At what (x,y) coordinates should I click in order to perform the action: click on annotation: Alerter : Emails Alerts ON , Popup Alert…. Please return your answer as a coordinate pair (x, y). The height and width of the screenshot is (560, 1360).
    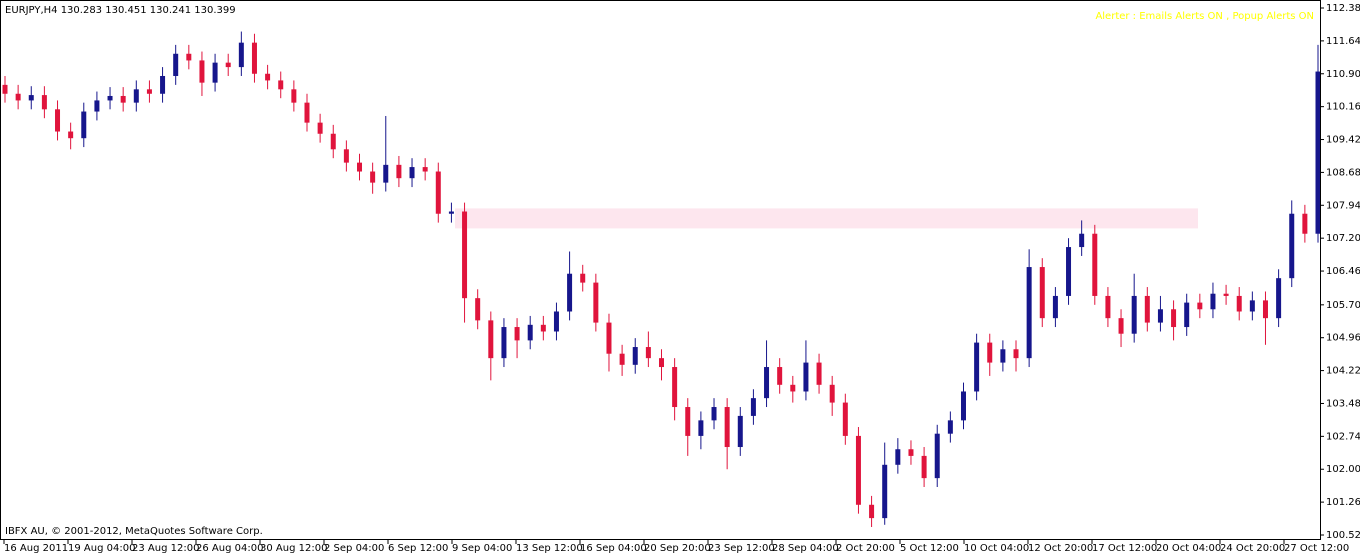
    Looking at the image, I should click on (1204, 16).